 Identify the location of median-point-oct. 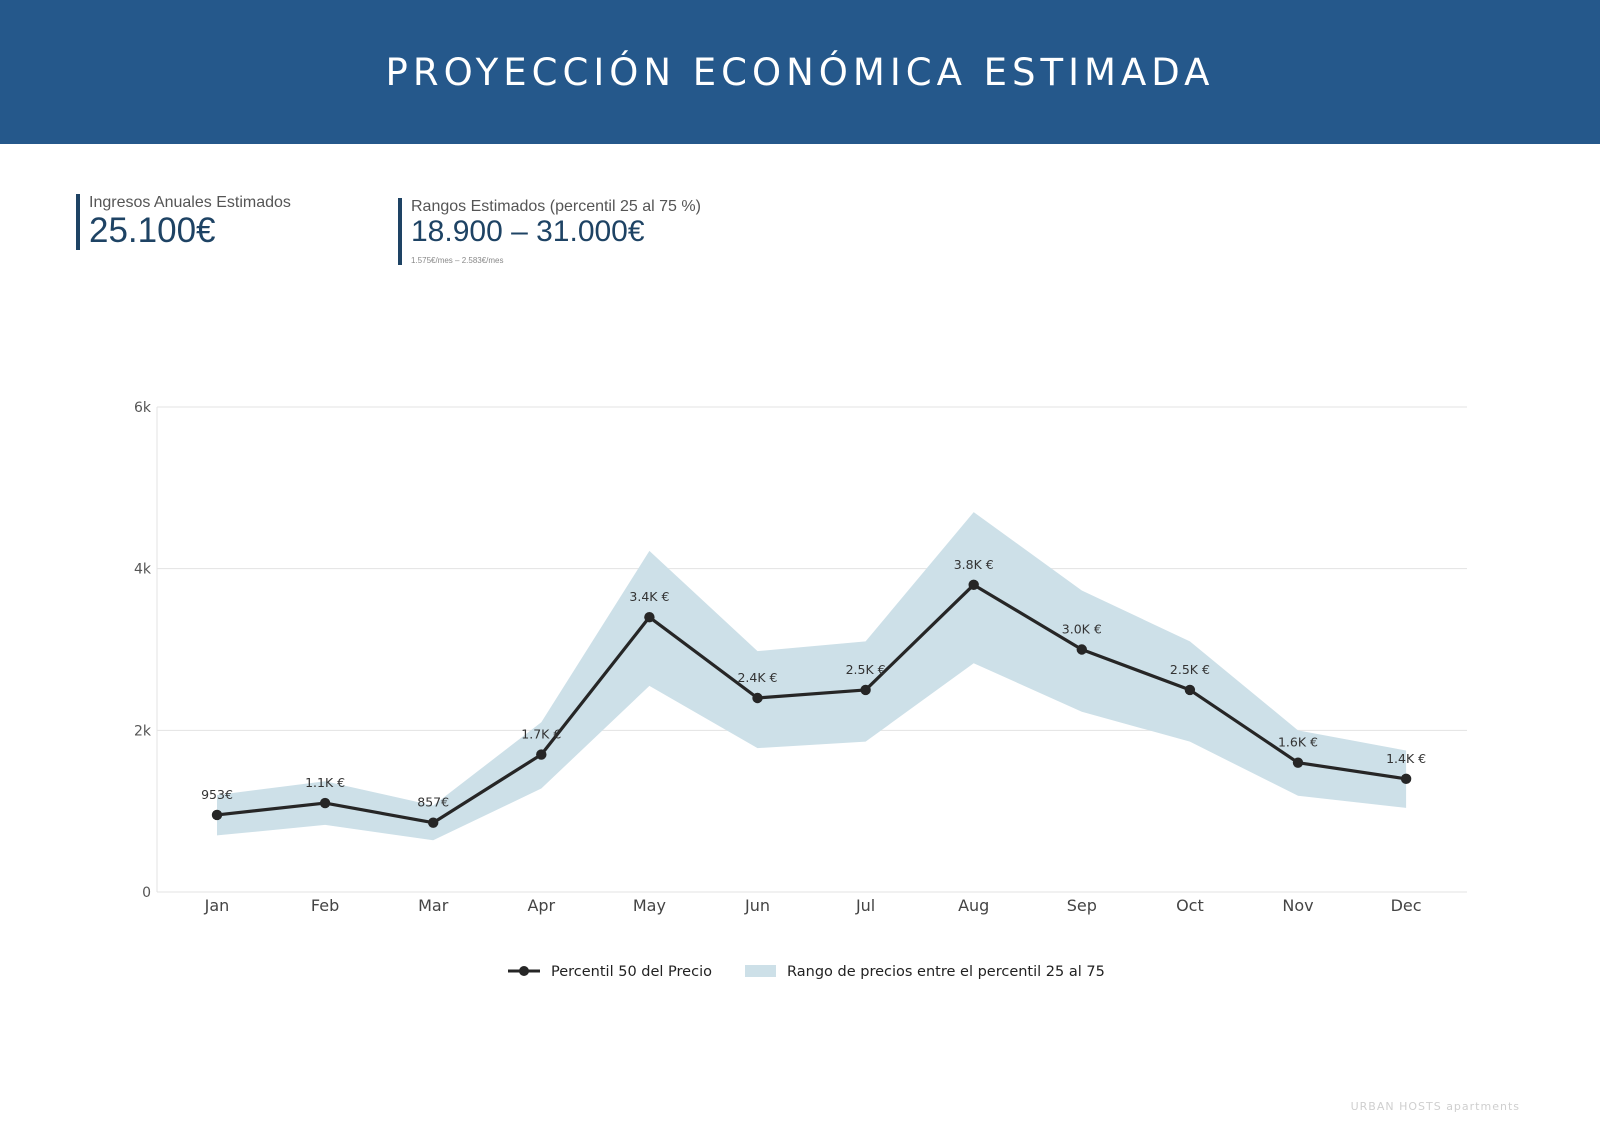
(1190, 690).